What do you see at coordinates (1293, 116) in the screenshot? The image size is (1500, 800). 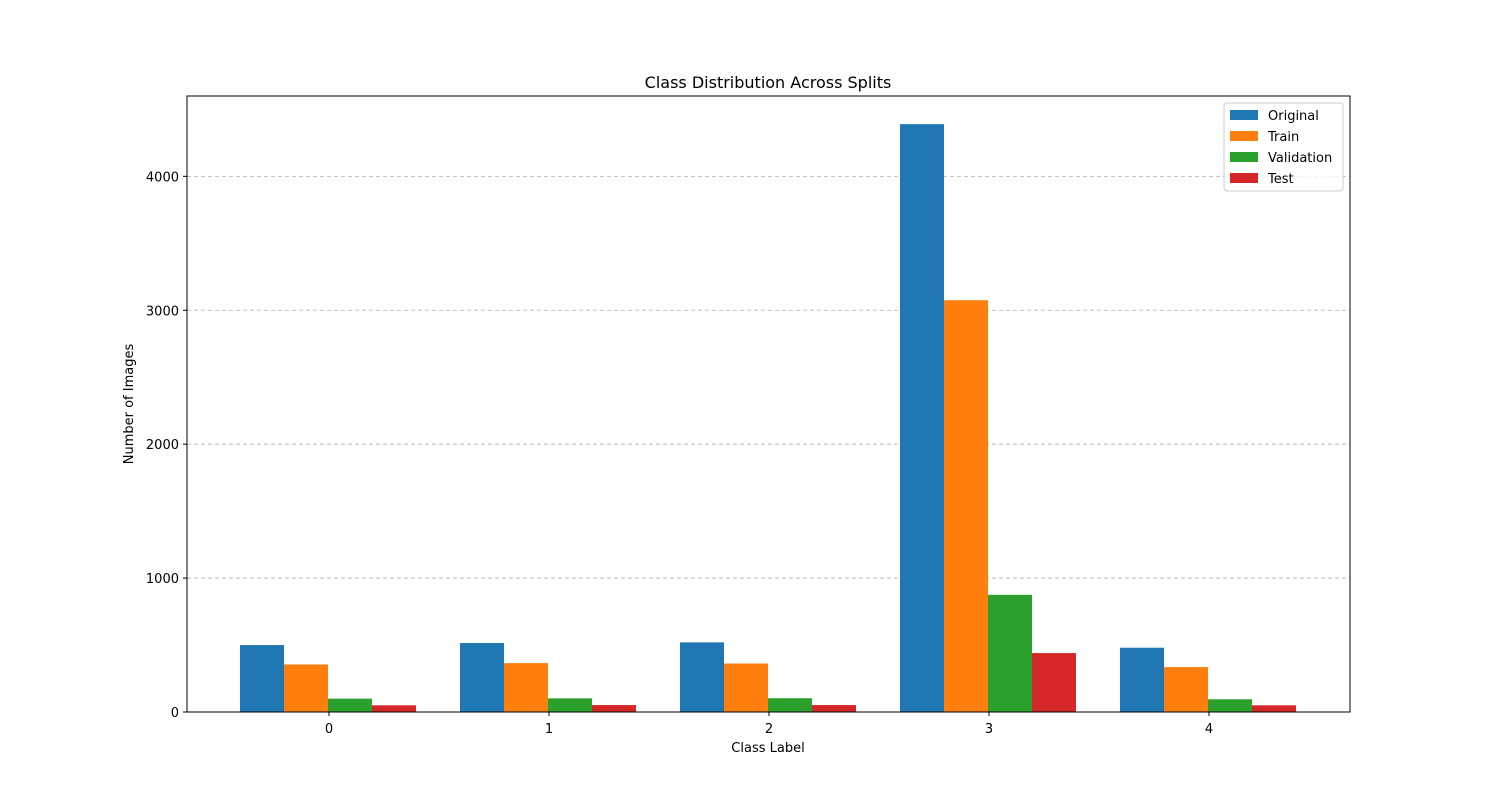 I see `legend-label: Original` at bounding box center [1293, 116].